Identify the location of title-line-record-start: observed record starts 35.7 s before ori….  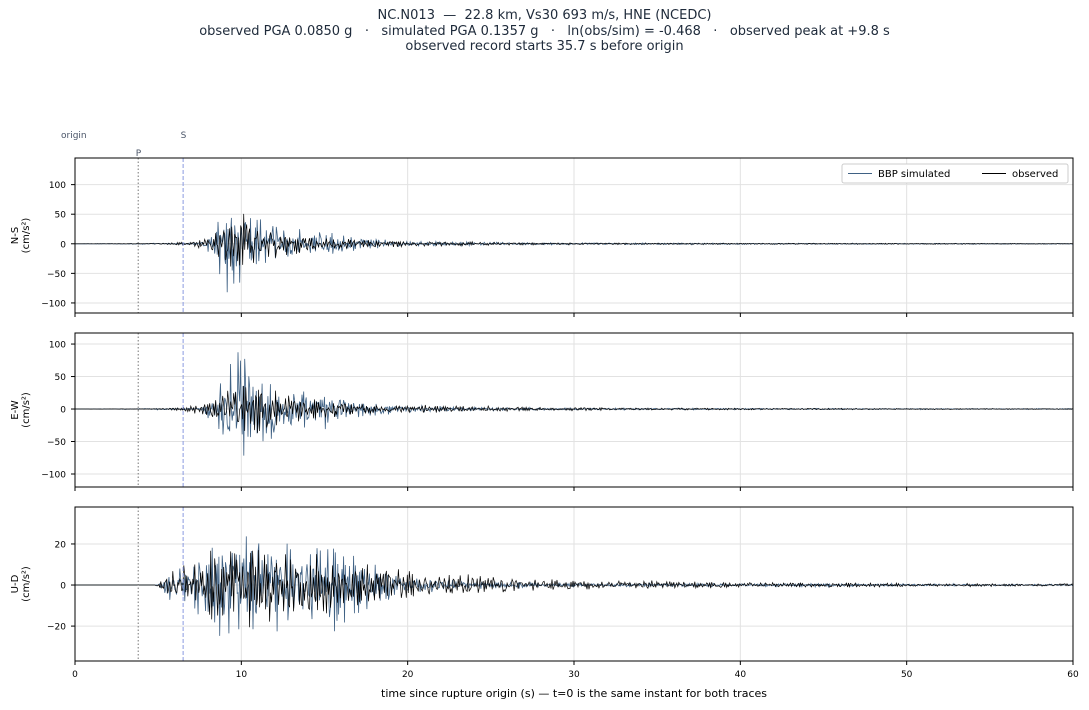
(544, 46).